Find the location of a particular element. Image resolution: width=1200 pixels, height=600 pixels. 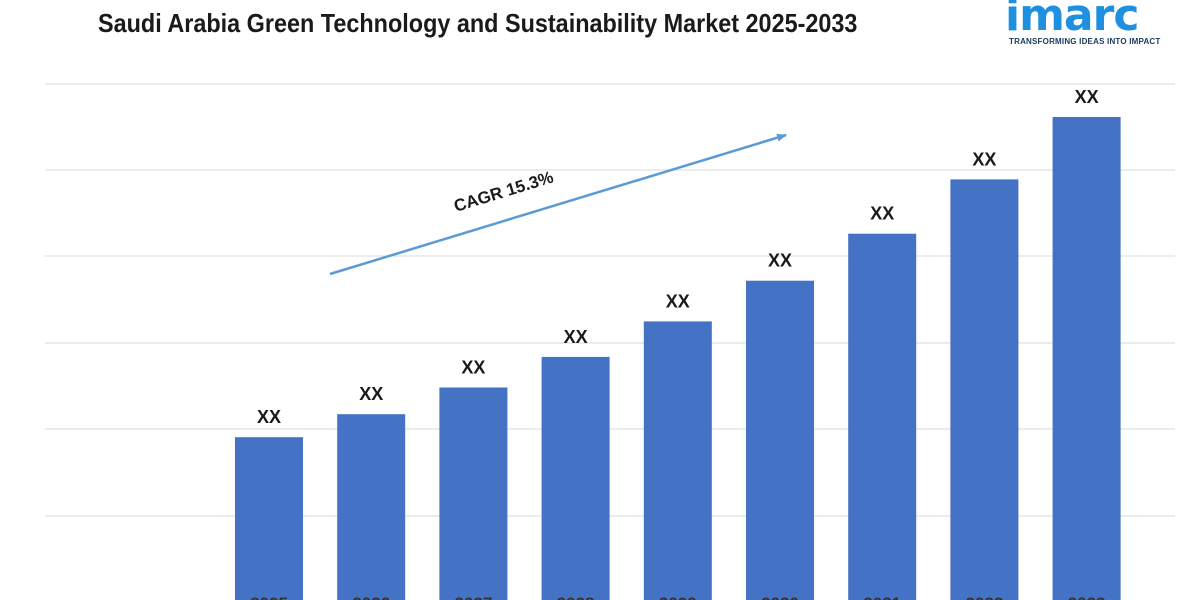

x-axis-ticks: 2025 2026 2027 2028 2029 2030 2031 2032 2033 is located at coordinates (677, 597).